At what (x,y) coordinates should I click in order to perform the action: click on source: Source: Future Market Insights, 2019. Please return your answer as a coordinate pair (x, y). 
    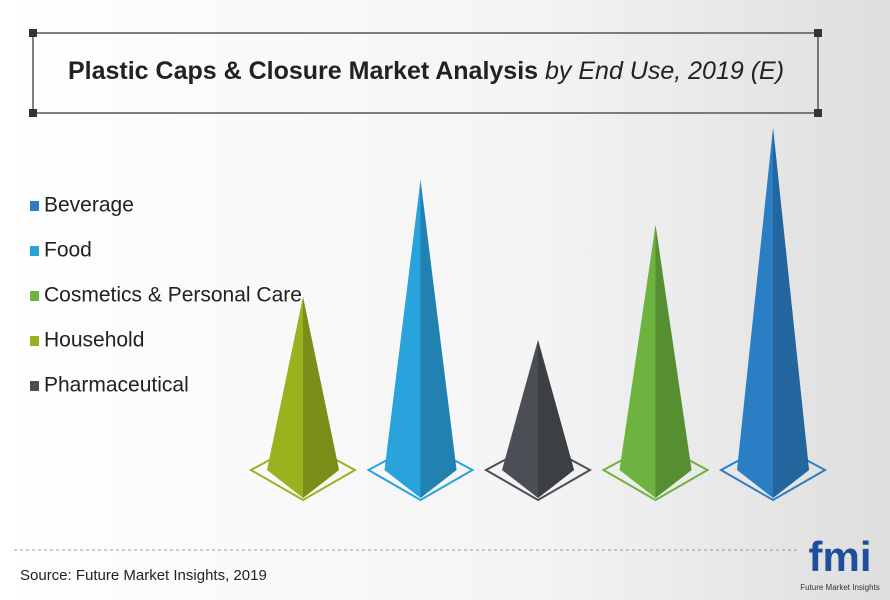
    Looking at the image, I should click on (143, 575).